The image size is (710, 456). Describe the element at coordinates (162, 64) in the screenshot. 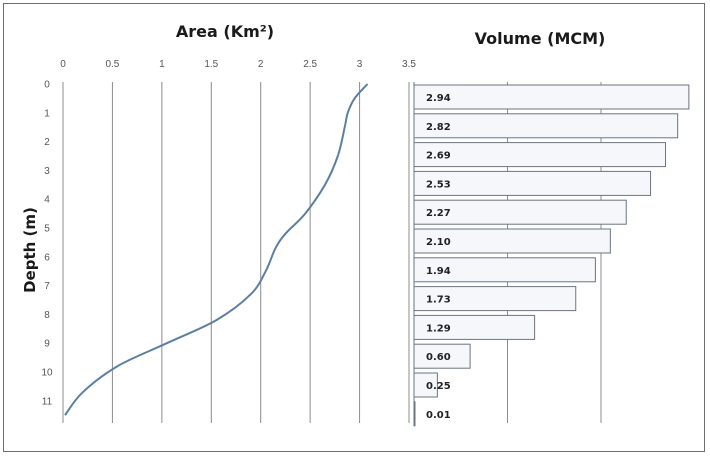

I see `area-x-tick: 1` at that location.